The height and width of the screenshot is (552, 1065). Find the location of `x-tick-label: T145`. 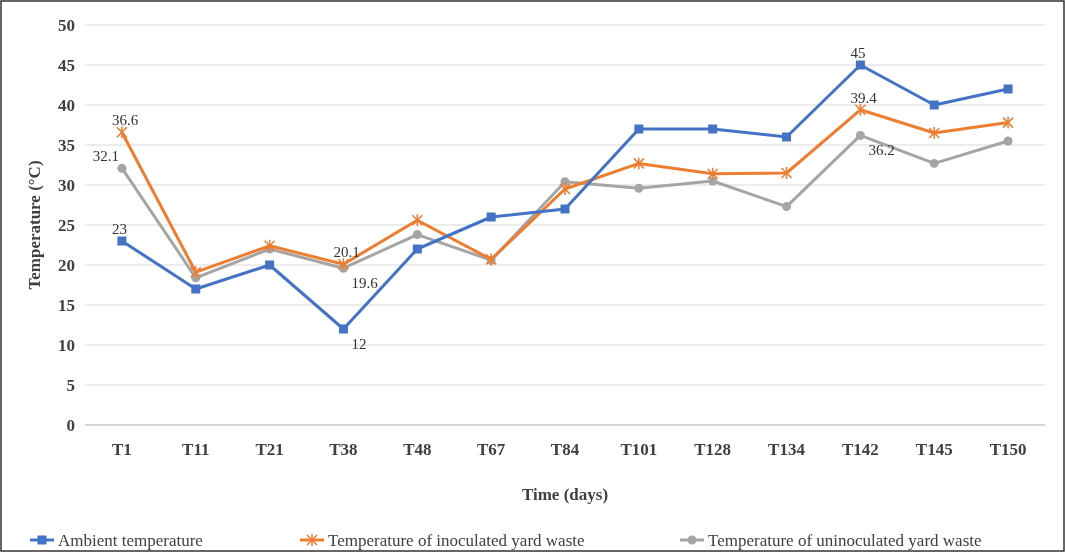

x-tick-label: T145 is located at coordinates (934, 449).